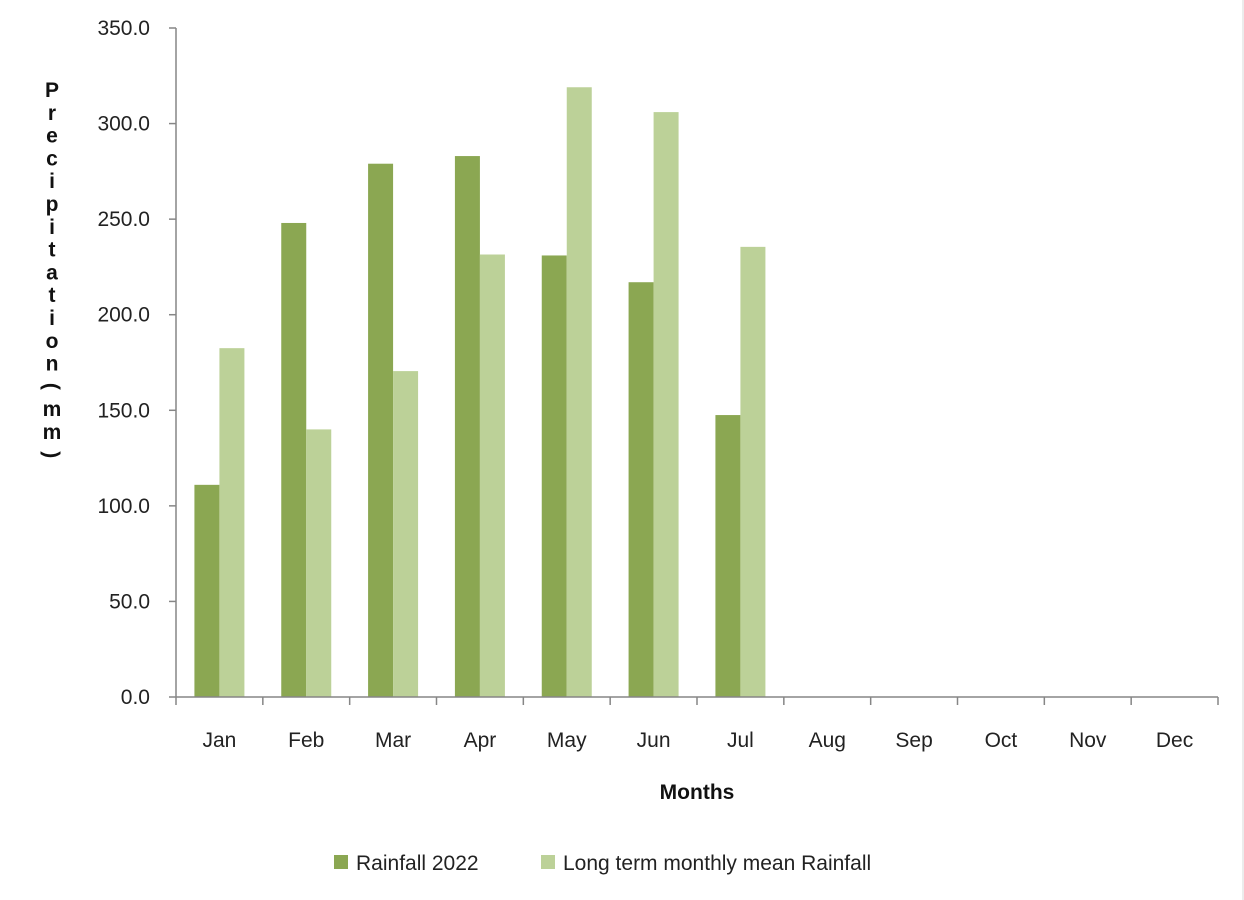 Image resolution: width=1244 pixels, height=900 pixels. Describe the element at coordinates (381, 430) in the screenshot. I see `bar-rainfall-2022-mar` at that location.